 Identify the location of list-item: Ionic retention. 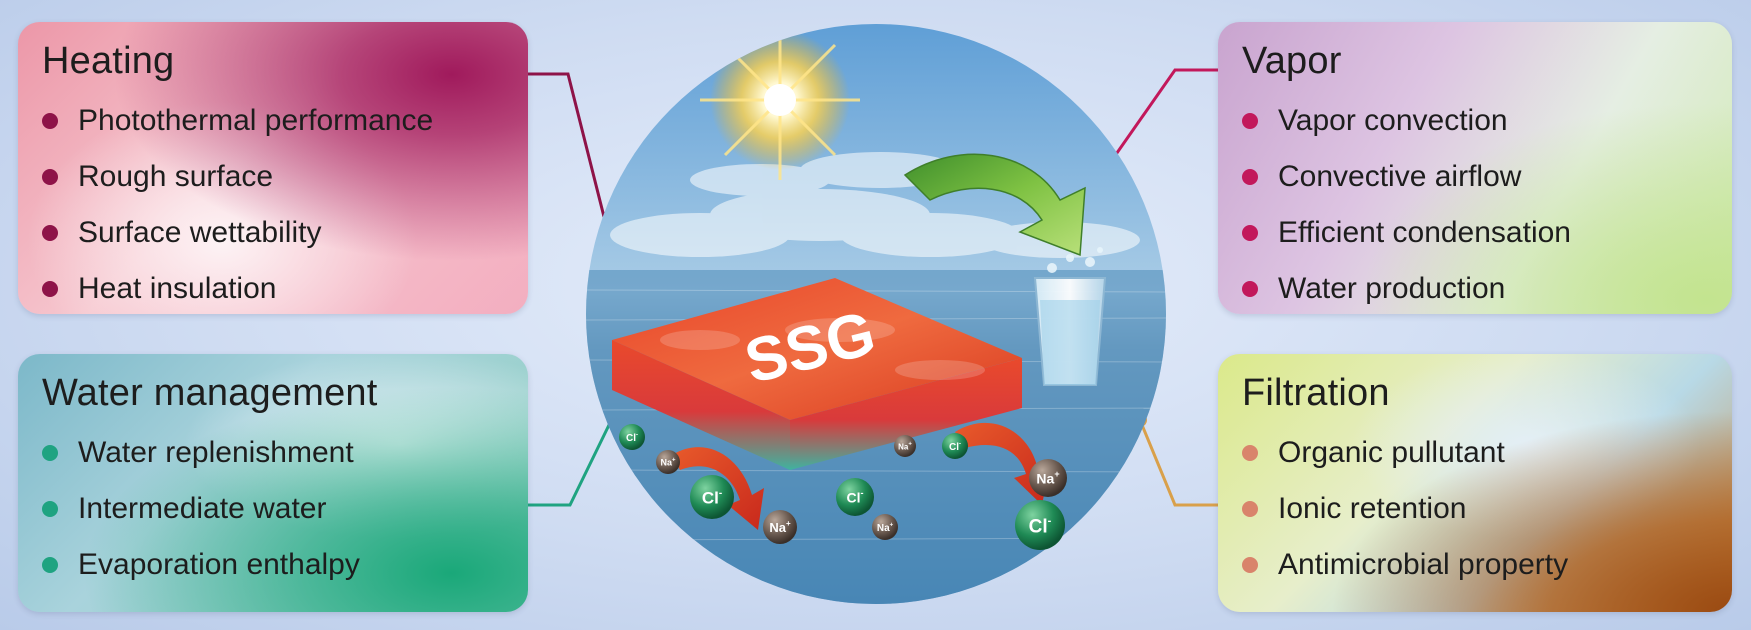
(1475, 509).